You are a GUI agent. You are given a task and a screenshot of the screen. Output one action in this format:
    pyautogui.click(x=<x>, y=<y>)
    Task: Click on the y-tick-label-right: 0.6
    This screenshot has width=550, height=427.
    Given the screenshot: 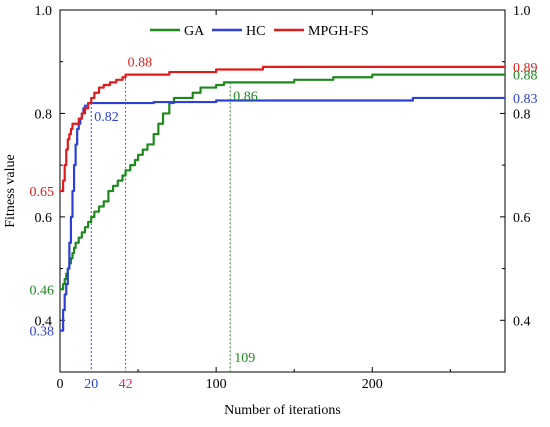 What is the action you would take?
    pyautogui.click(x=522, y=218)
    